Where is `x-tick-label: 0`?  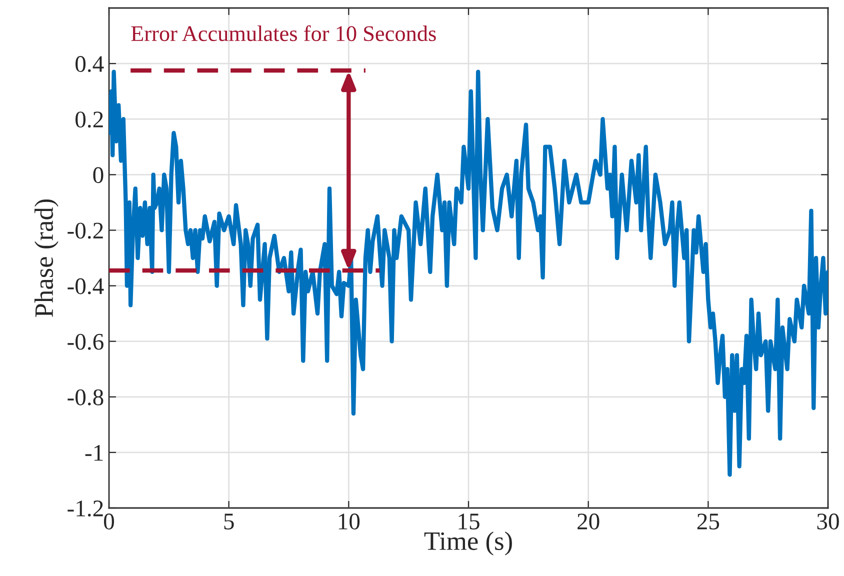 x-tick-label: 0 is located at coordinates (109, 522).